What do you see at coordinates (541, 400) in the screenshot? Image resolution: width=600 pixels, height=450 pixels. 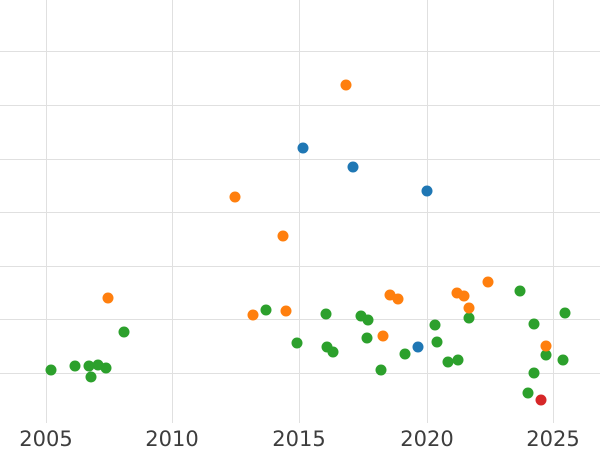 I see `data-point-red` at bounding box center [541, 400].